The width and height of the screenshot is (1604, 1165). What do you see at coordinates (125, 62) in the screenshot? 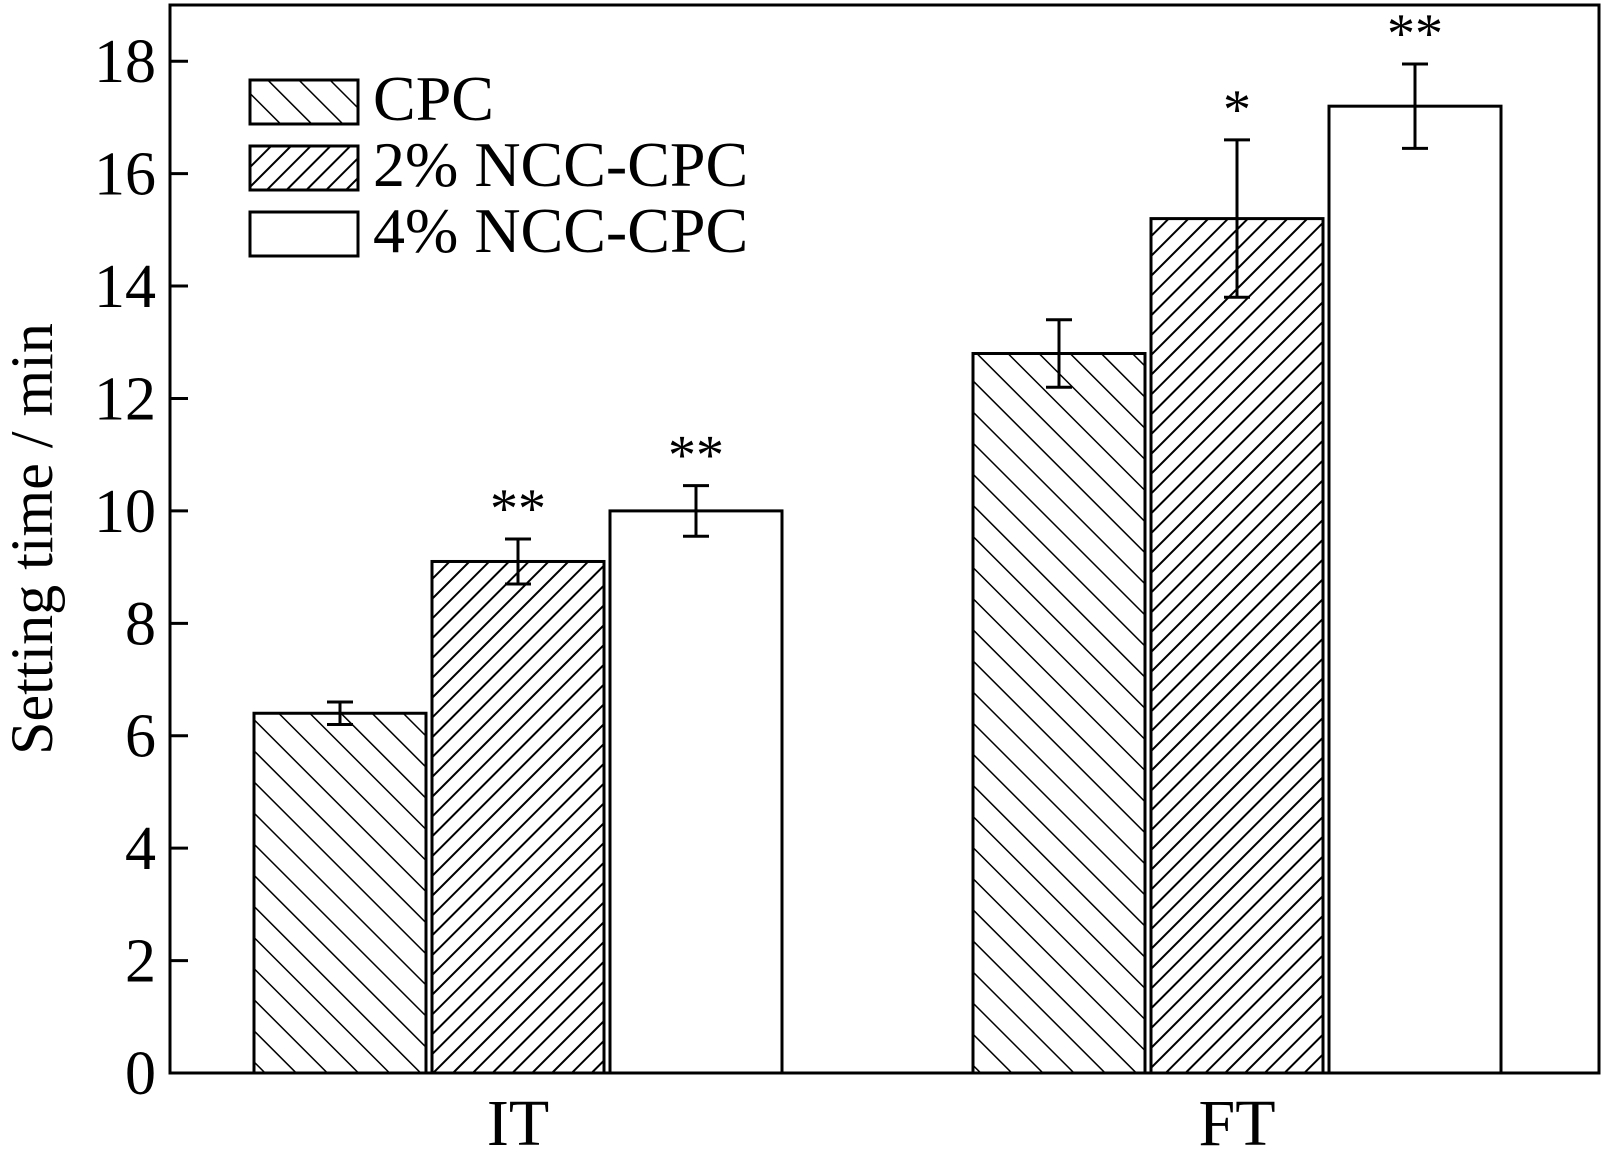
I see `y-tick-label: 18` at bounding box center [125, 62].